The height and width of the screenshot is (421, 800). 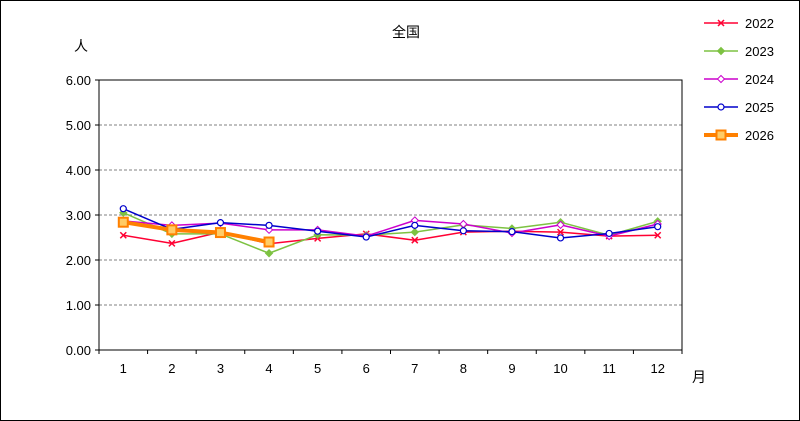 What do you see at coordinates (78, 80) in the screenshot?
I see `y-tick-label: 6.00` at bounding box center [78, 80].